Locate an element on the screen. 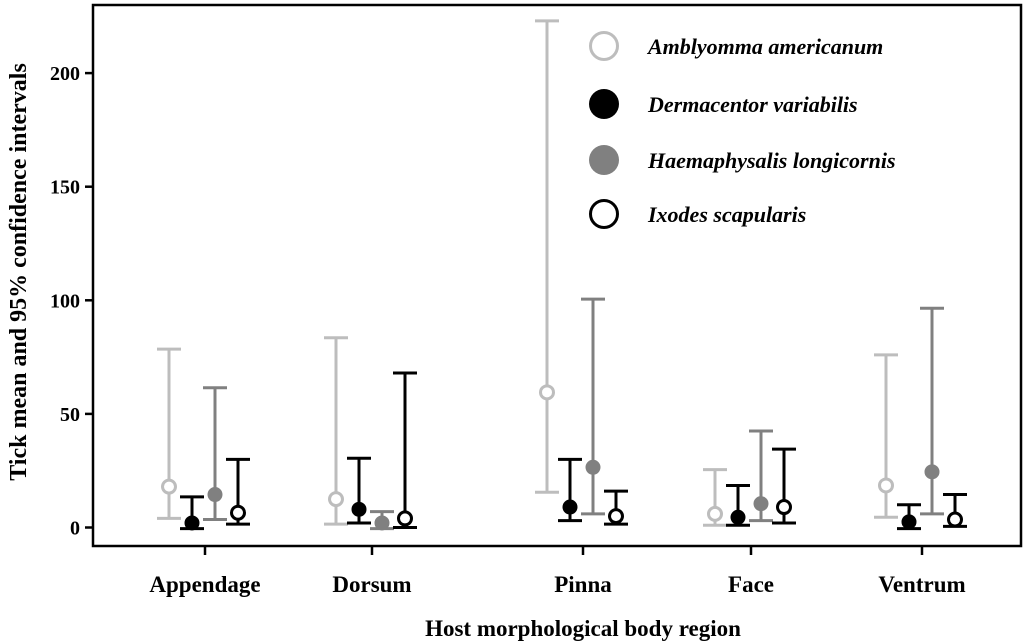 The image size is (1034, 643). y-tick-label: 50 is located at coordinates (70, 415).